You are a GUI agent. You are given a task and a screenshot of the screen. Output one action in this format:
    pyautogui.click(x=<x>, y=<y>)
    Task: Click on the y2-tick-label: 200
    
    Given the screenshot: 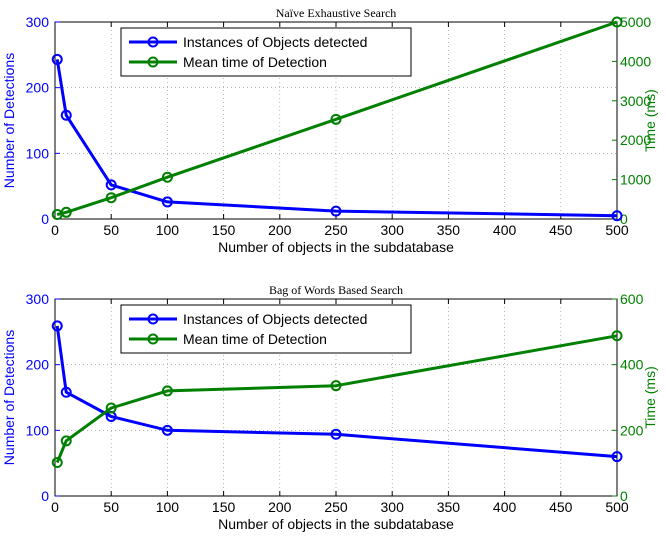 What is the action you would take?
    pyautogui.click(x=632, y=430)
    